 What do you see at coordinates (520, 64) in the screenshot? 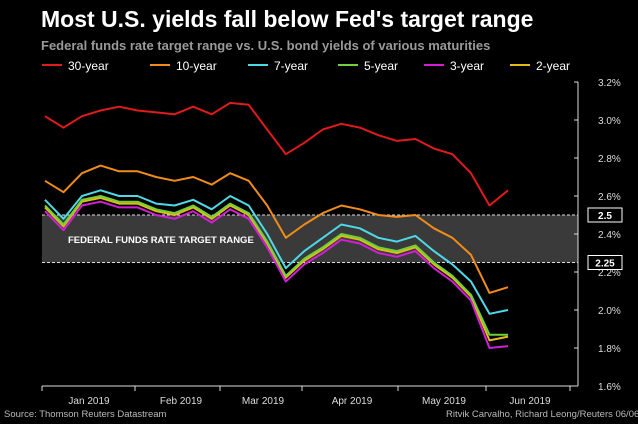
I see `legend-swatch-2-year` at bounding box center [520, 64].